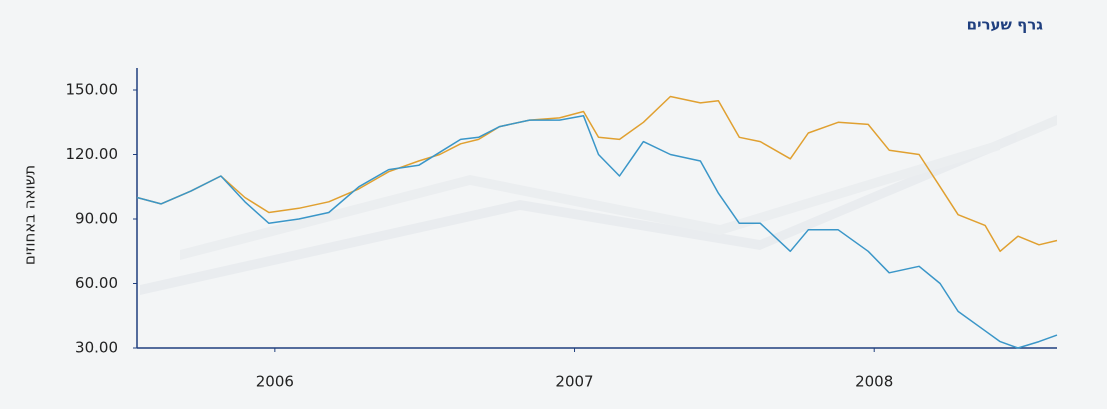 The image size is (1107, 409). What do you see at coordinates (30, 215) in the screenshot?
I see `y-axis-label: תשואה באחוזים` at bounding box center [30, 215].